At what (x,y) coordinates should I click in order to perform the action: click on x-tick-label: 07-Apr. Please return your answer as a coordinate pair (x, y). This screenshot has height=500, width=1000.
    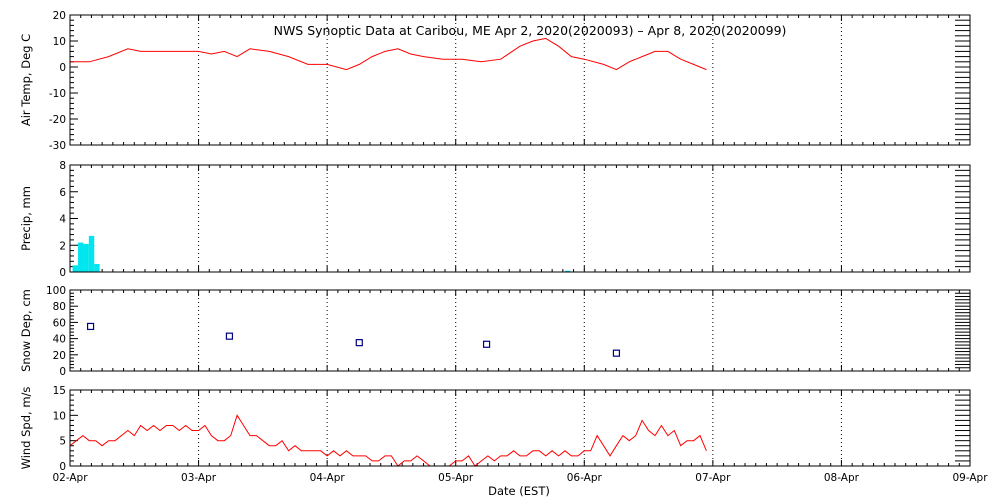
    Looking at the image, I should click on (713, 478).